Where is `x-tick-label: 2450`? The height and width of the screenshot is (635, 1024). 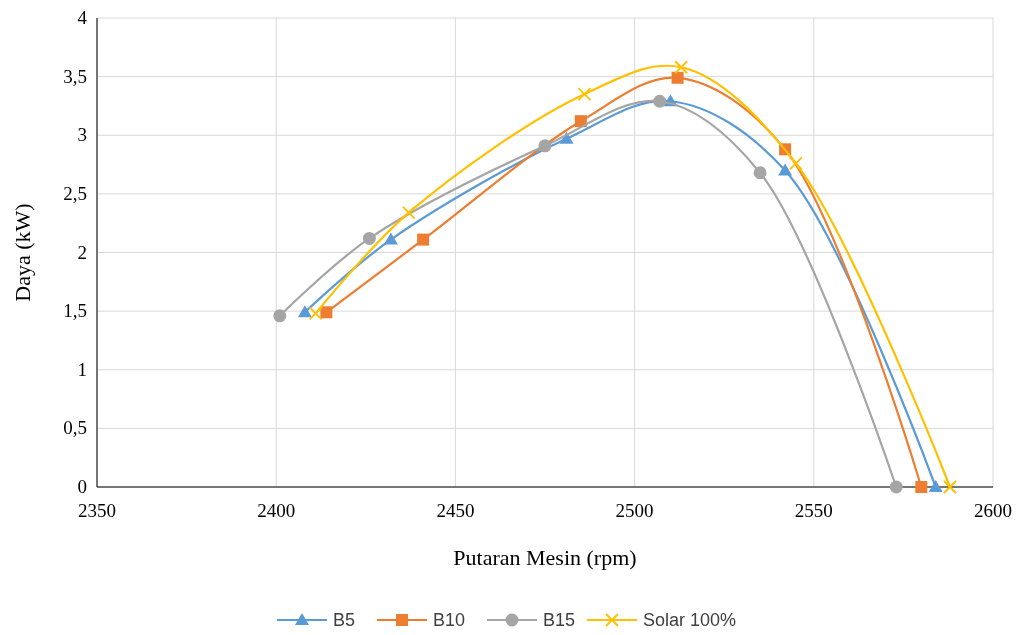
x-tick-label: 2450 is located at coordinates (455, 510).